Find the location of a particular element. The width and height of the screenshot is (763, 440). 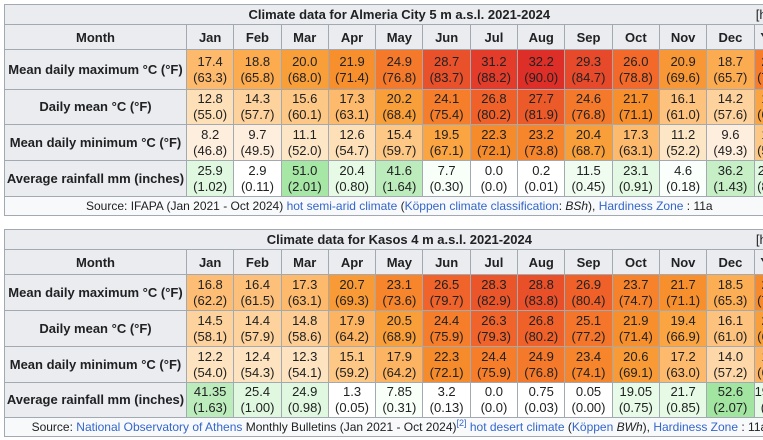

data-cell: 198.15(7.8) is located at coordinates (758, 400).